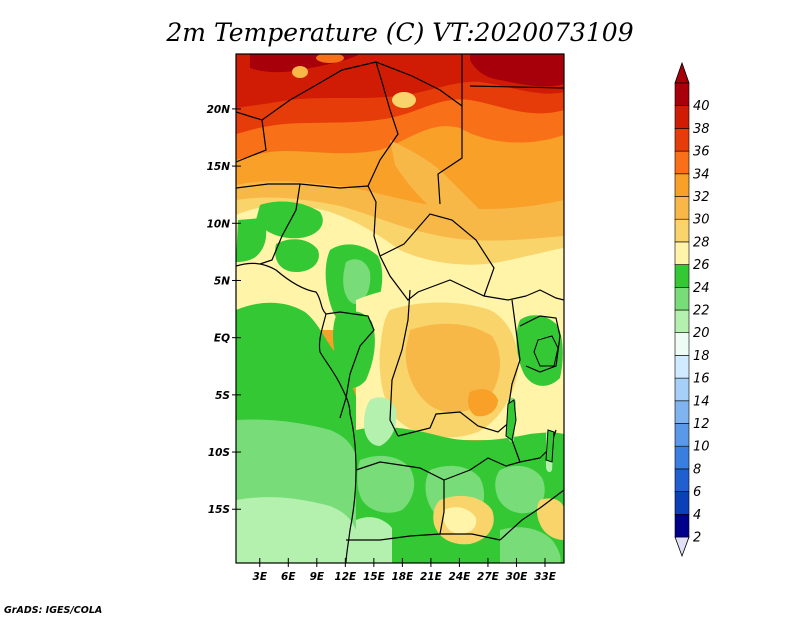 The height and width of the screenshot is (618, 800). Describe the element at coordinates (431, 577) in the screenshot. I see `lon-tick-label: 21E` at that location.